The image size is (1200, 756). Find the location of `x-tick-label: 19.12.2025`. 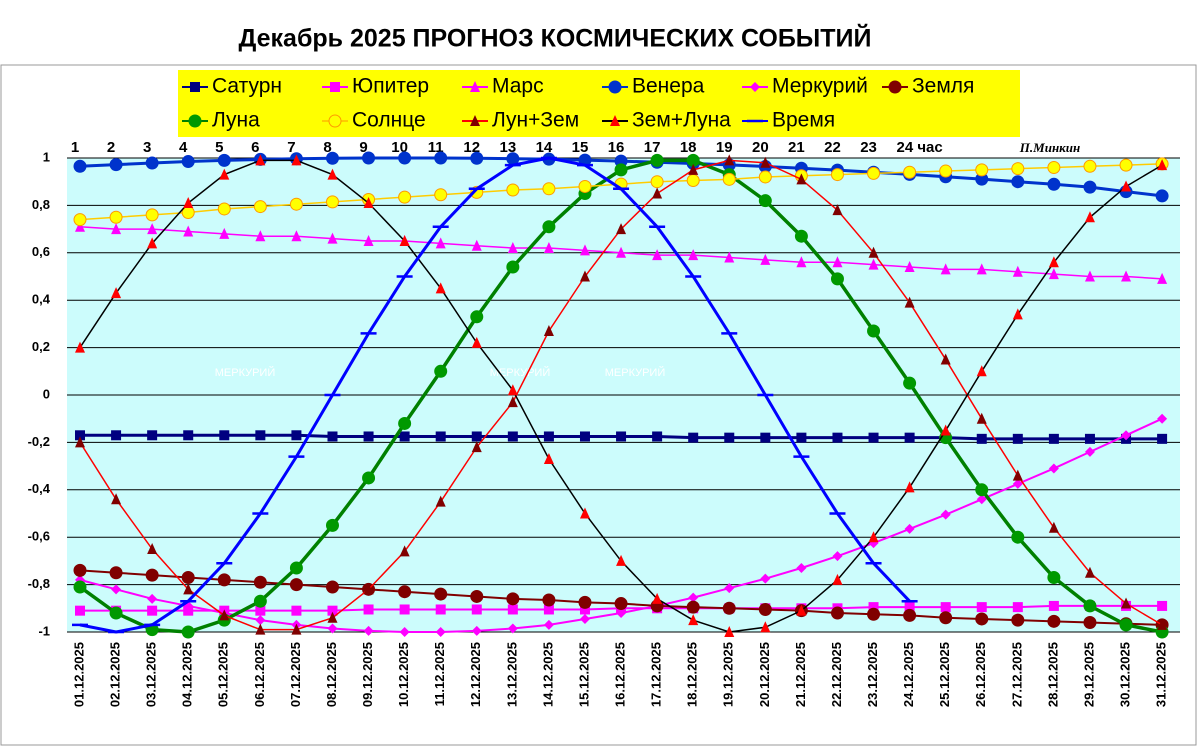

x-tick-label: 19.12.2025 is located at coordinates (728, 674).